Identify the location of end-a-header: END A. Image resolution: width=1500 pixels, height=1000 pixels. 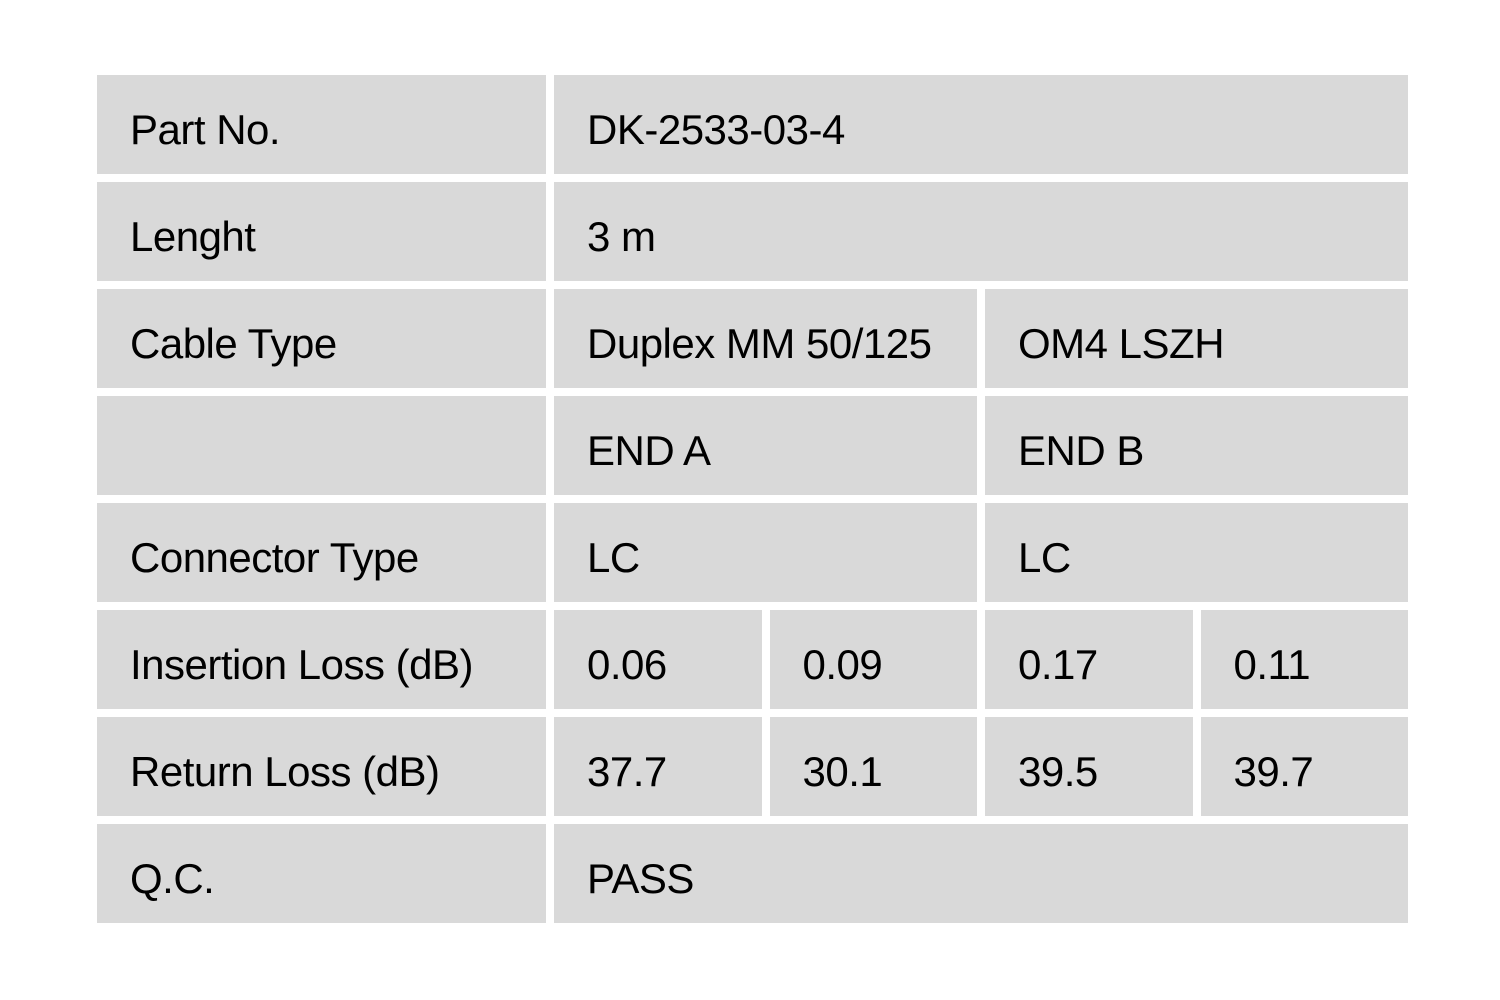
(765, 445).